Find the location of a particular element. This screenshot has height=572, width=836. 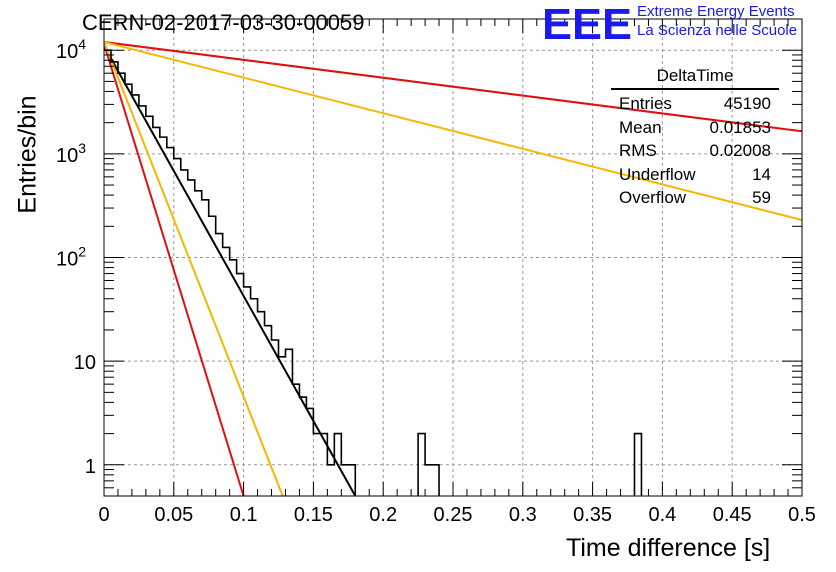

y-tick-label: 10 is located at coordinates (85, 363).